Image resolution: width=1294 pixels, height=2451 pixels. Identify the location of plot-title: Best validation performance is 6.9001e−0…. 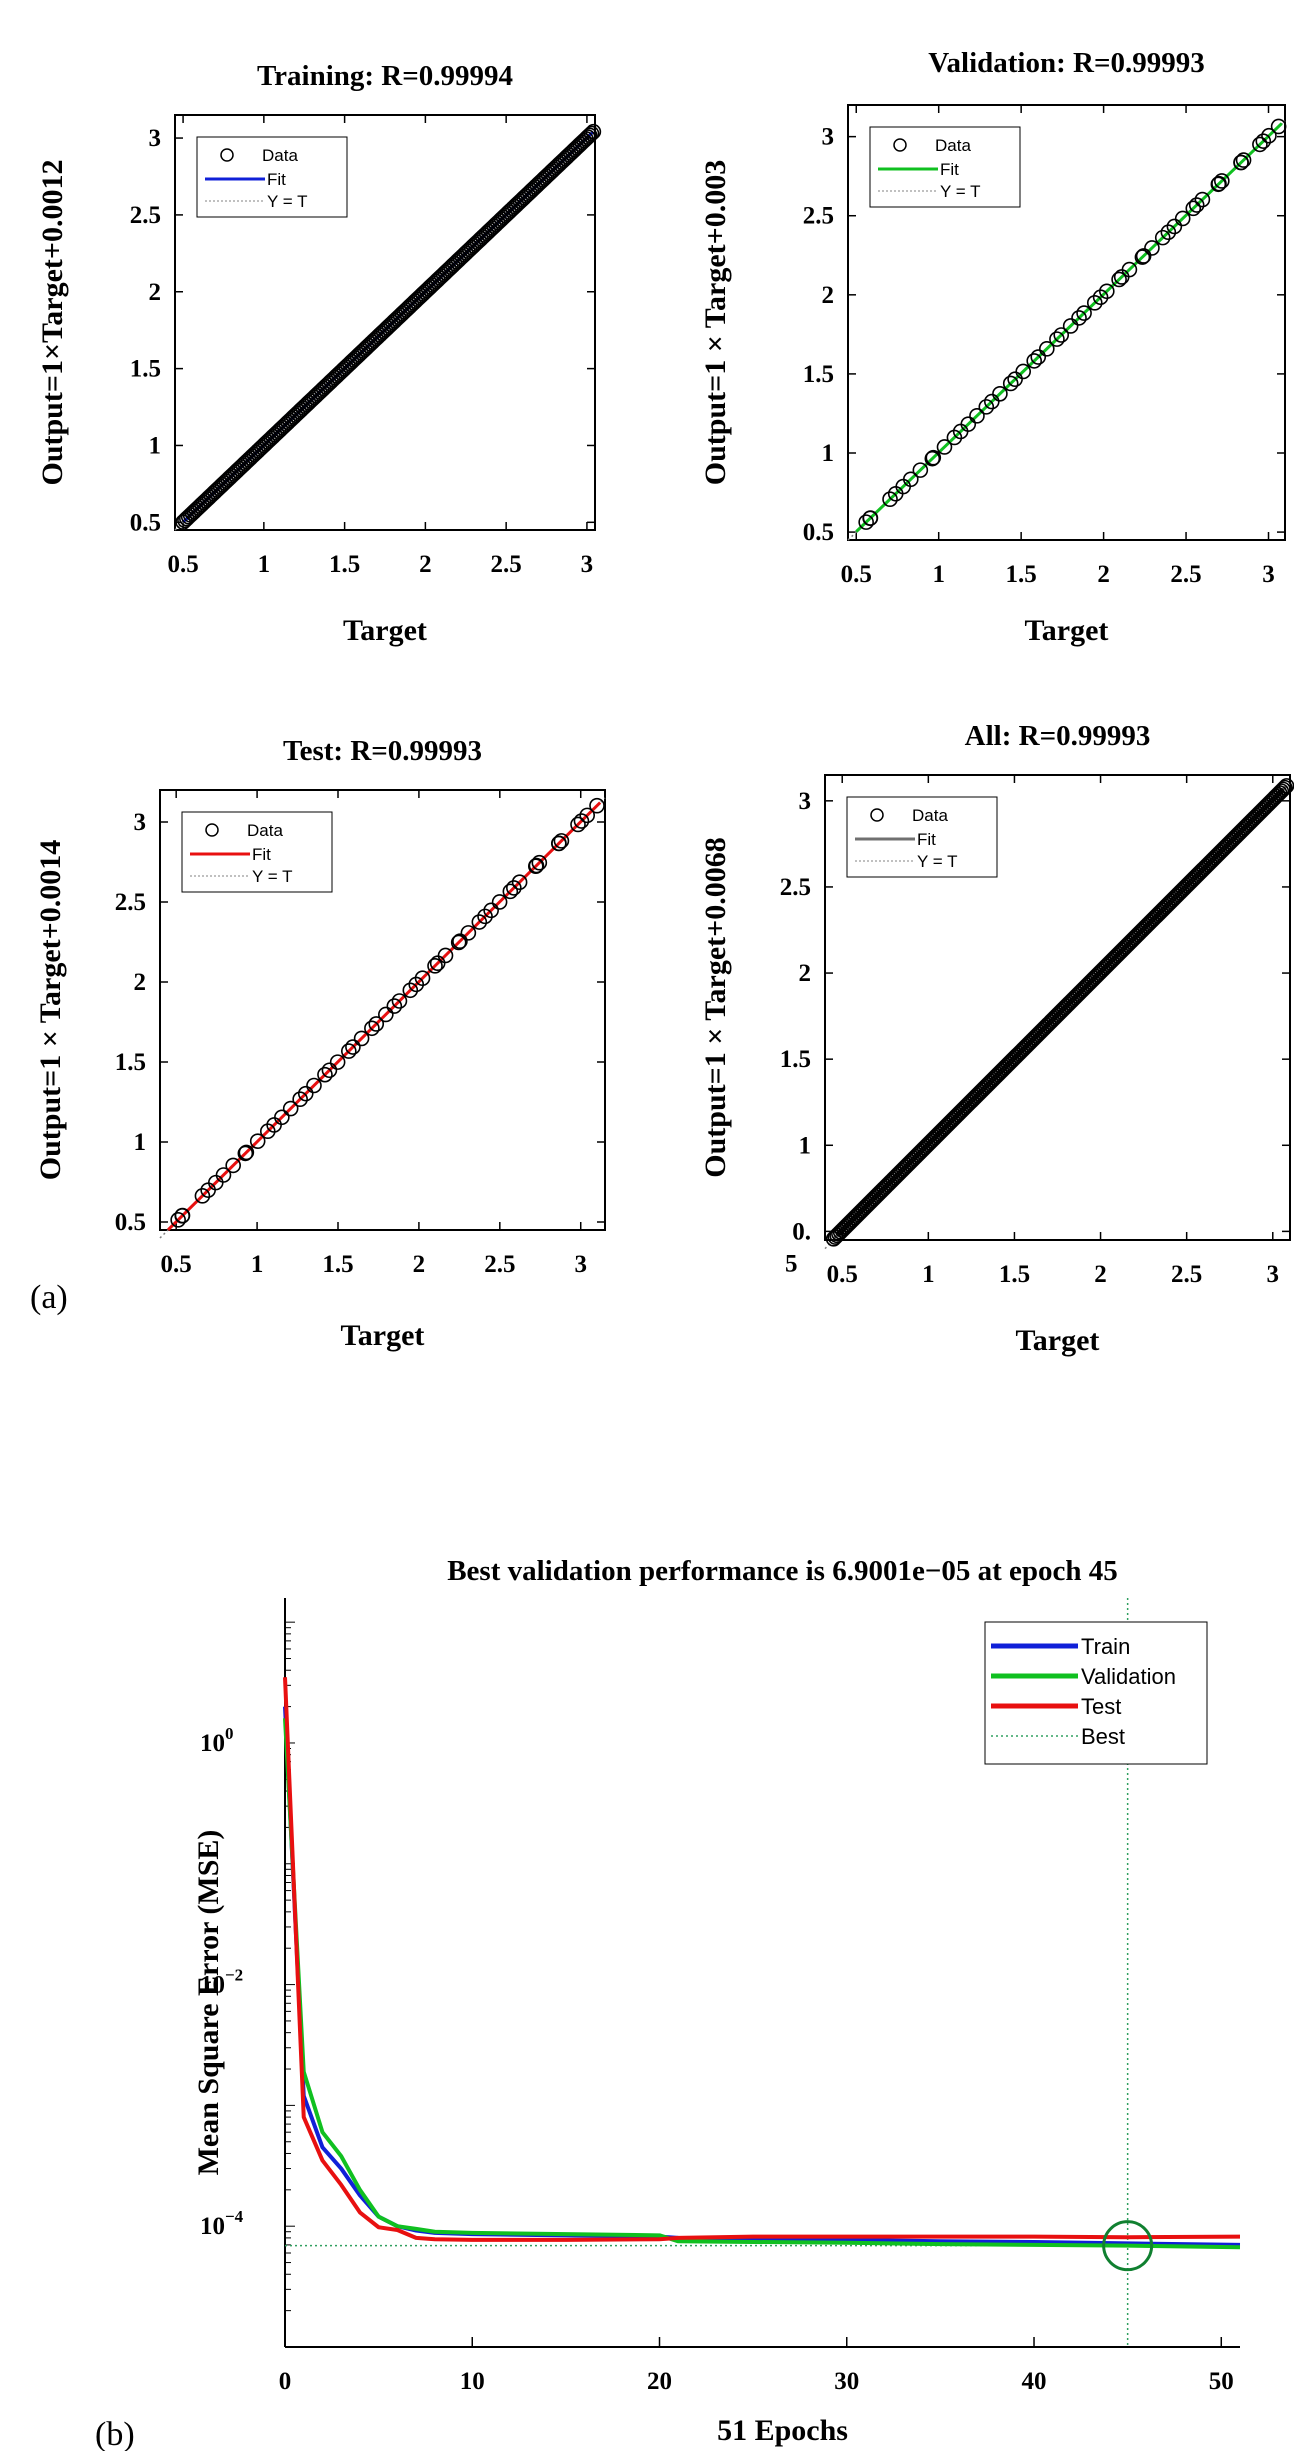
(782, 1571).